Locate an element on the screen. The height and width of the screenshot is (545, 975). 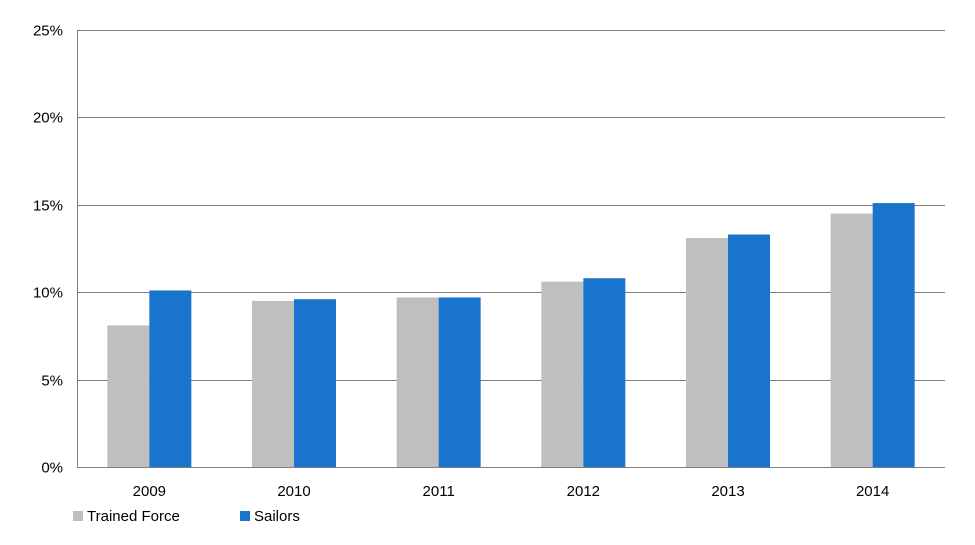
bar-trained-force-2013 is located at coordinates (707, 352).